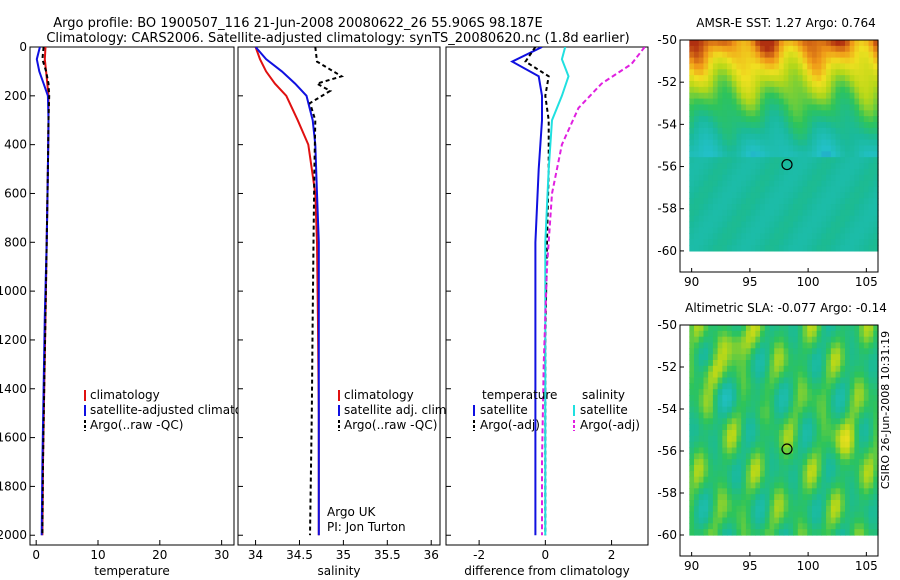  I want to click on x-tick-label: 0, so click(36, 555).